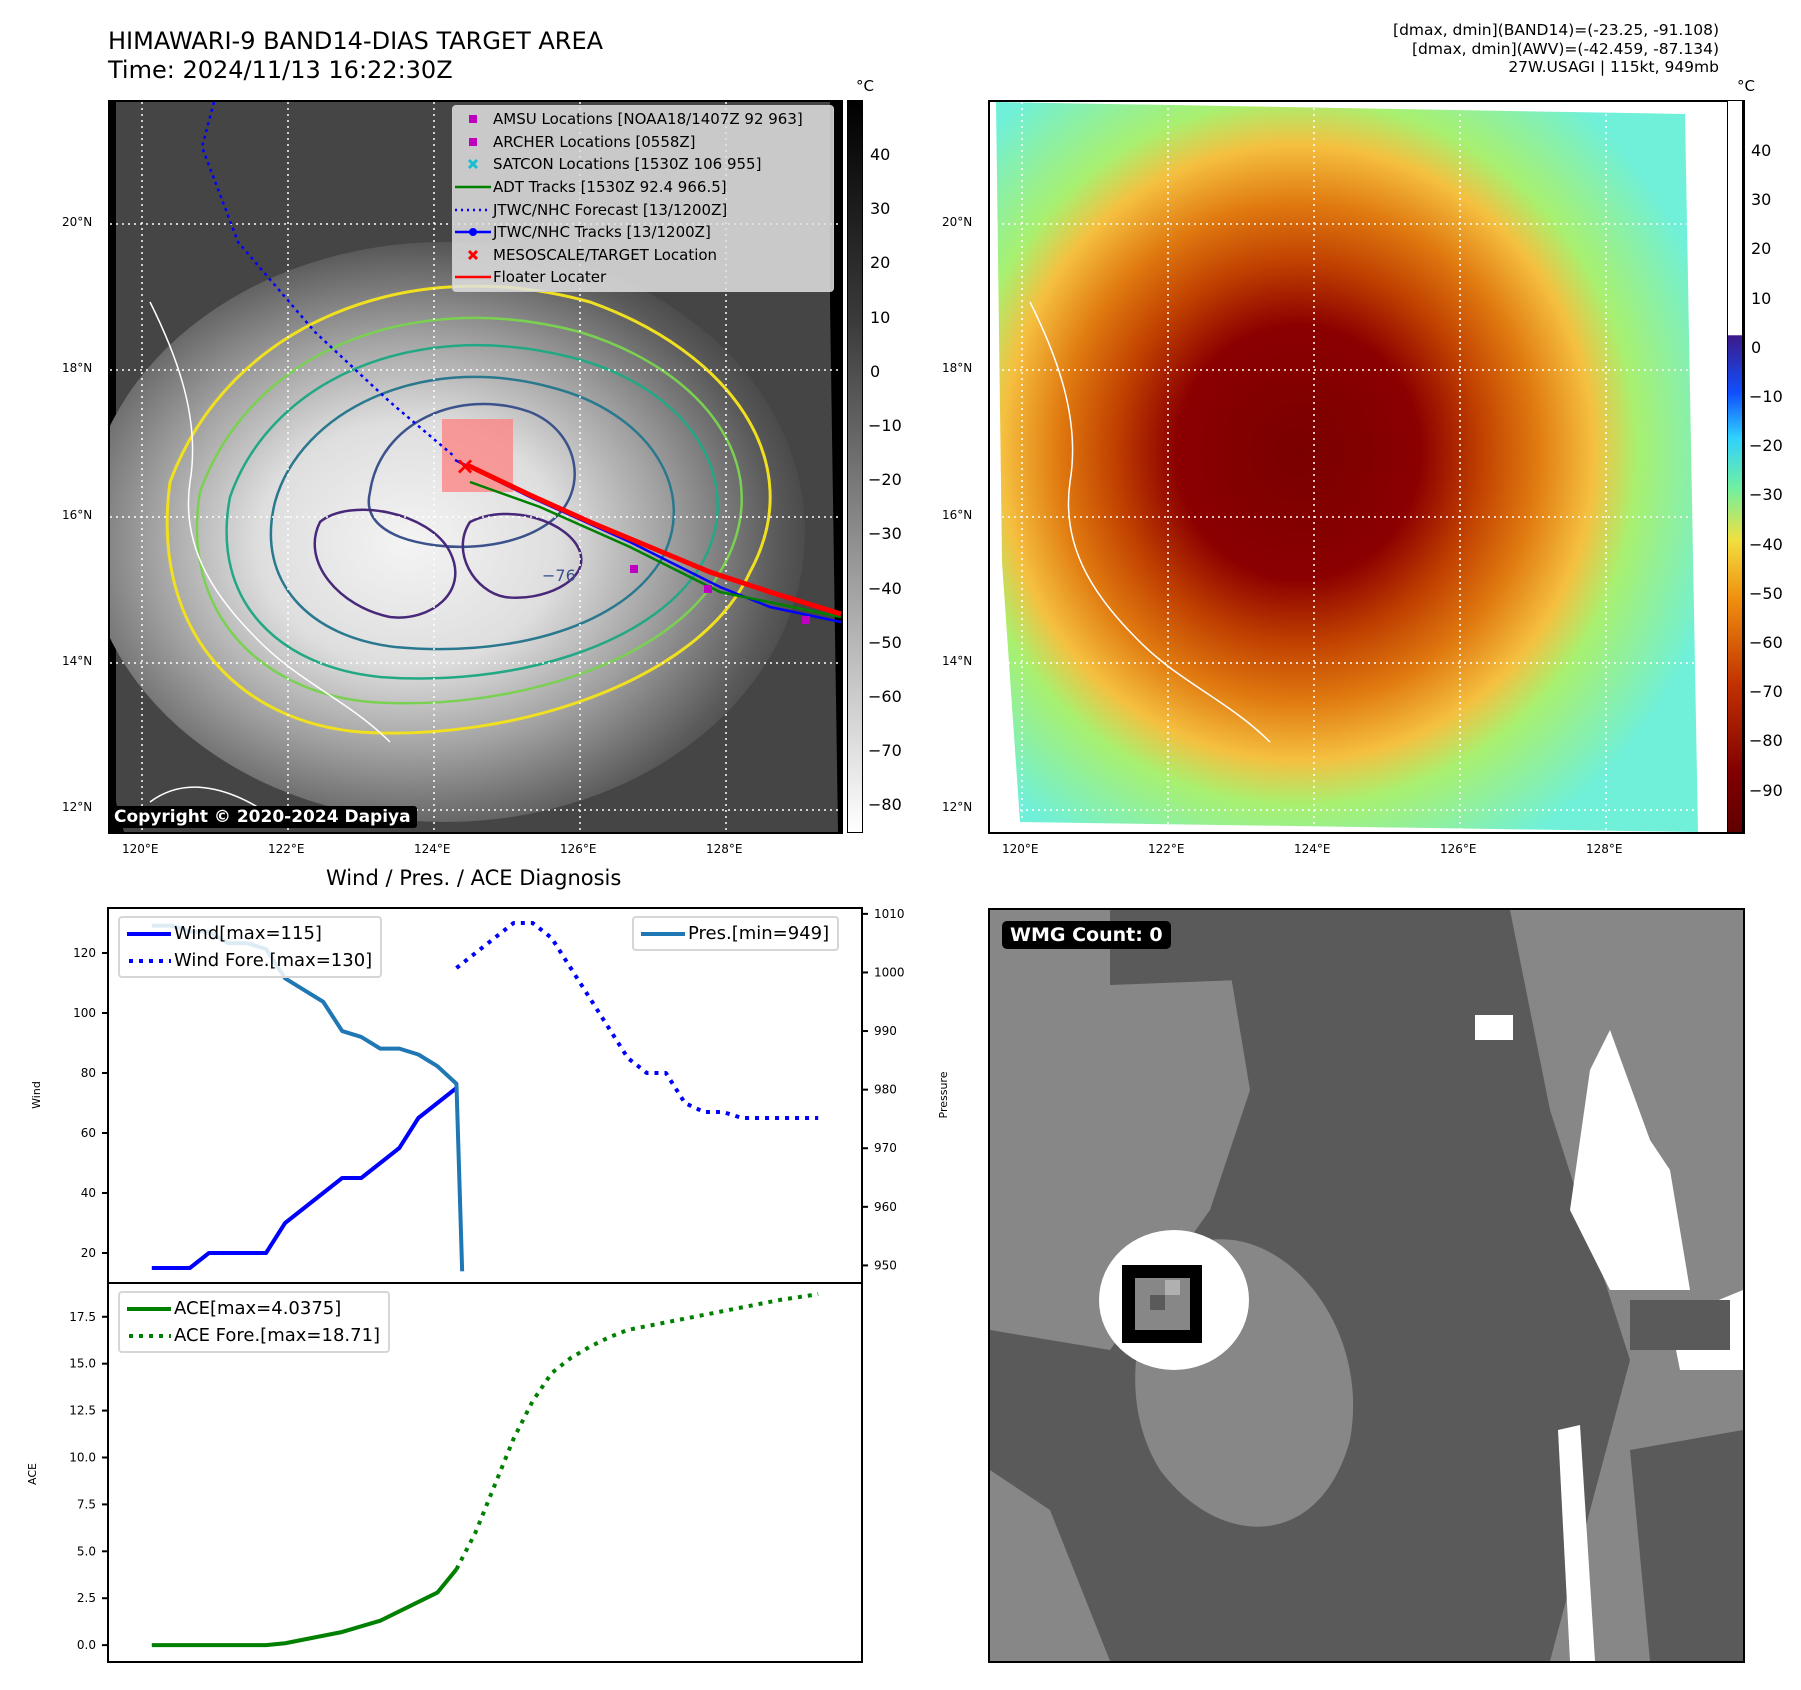 The width and height of the screenshot is (1801, 1690). I want to click on legend-item: SATCON Locations [1530Z 106 955], so click(643, 164).